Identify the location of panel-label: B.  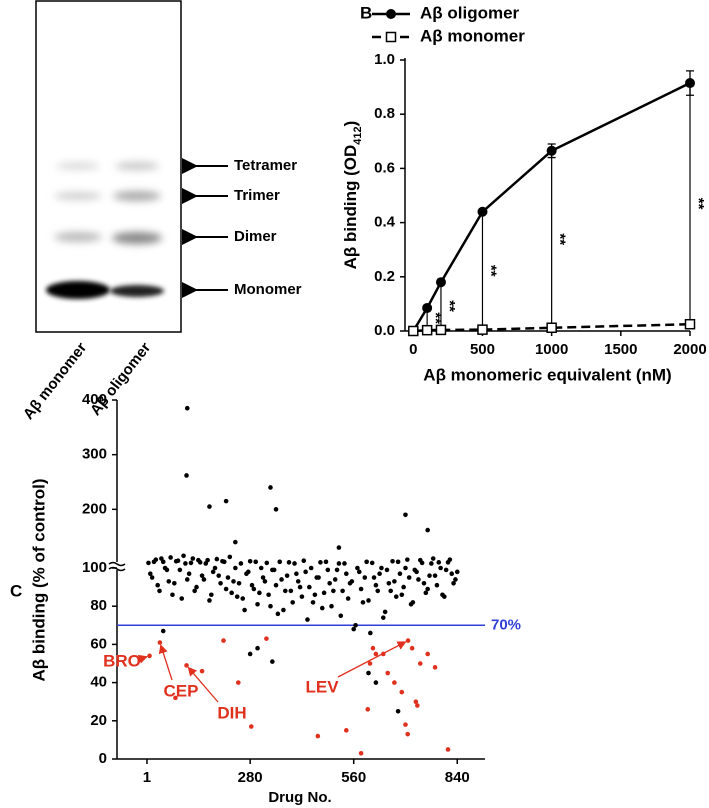
(366, 12).